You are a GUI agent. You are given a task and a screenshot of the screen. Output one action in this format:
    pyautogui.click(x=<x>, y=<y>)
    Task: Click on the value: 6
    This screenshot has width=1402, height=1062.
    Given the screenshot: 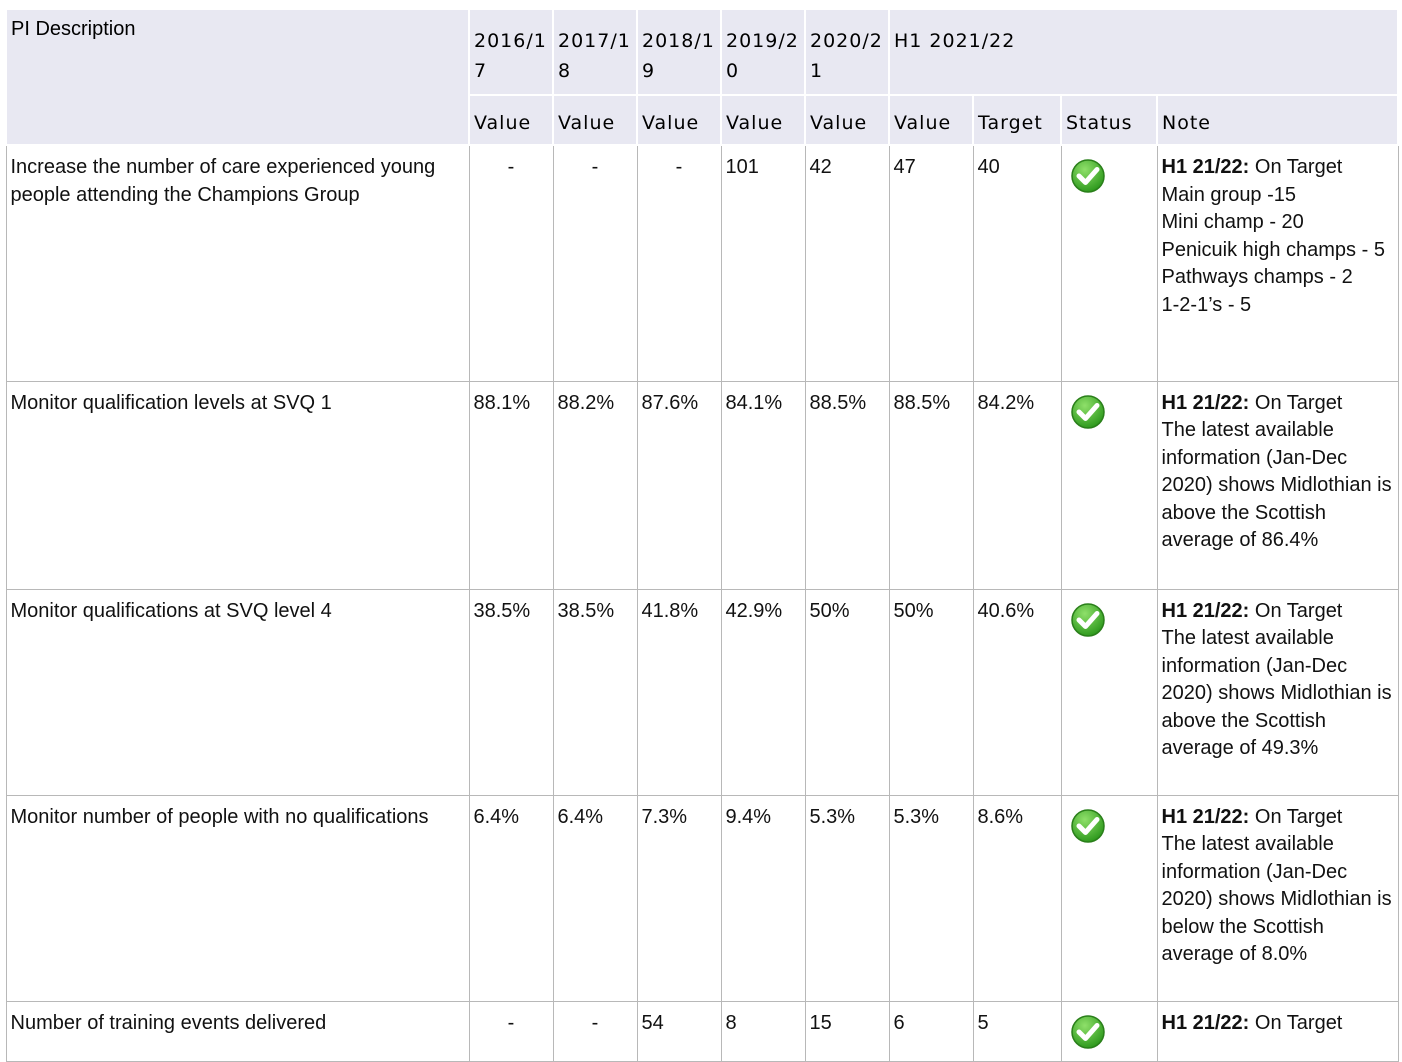 What is the action you would take?
    pyautogui.click(x=931, y=1031)
    